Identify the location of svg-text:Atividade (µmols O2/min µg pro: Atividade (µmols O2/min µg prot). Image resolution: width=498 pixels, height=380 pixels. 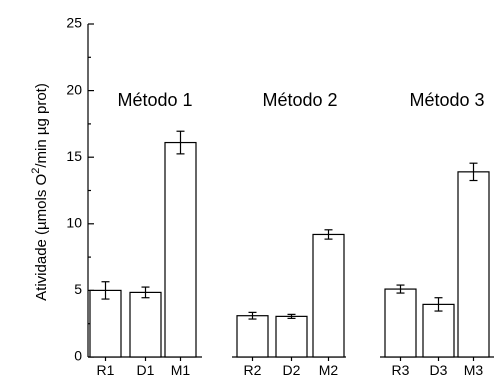
(40, 192).